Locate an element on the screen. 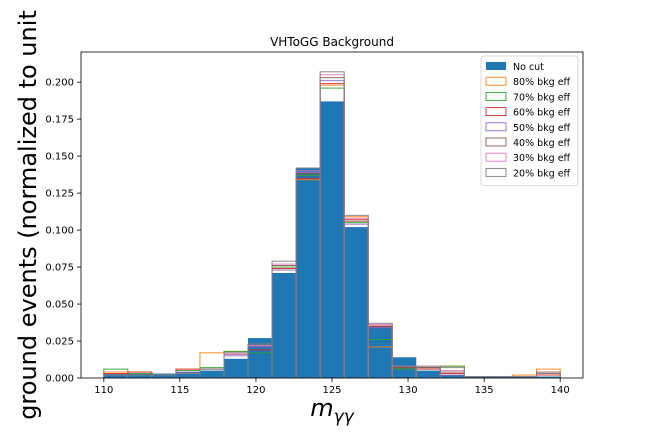 The width and height of the screenshot is (648, 432). chart-title: VHToGG Background is located at coordinates (332, 42).